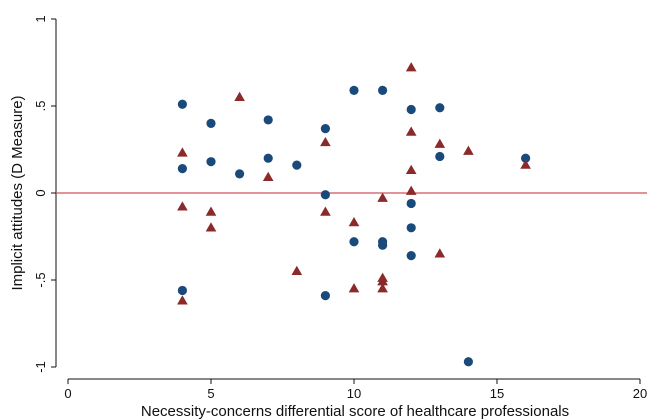  Describe the element at coordinates (67, 393) in the screenshot. I see `x-tick-label-0: 0` at that location.